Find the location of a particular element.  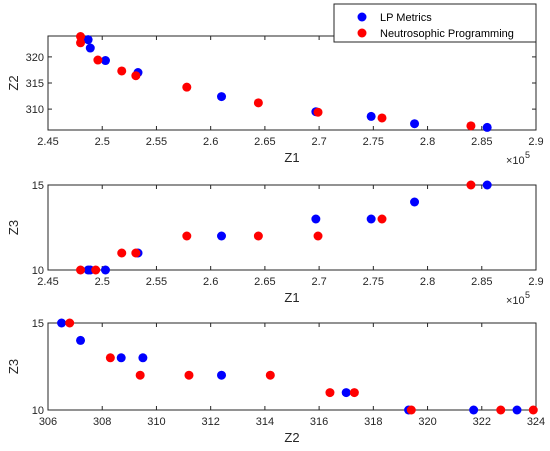

y-tick-label: 310 is located at coordinates (35, 110).